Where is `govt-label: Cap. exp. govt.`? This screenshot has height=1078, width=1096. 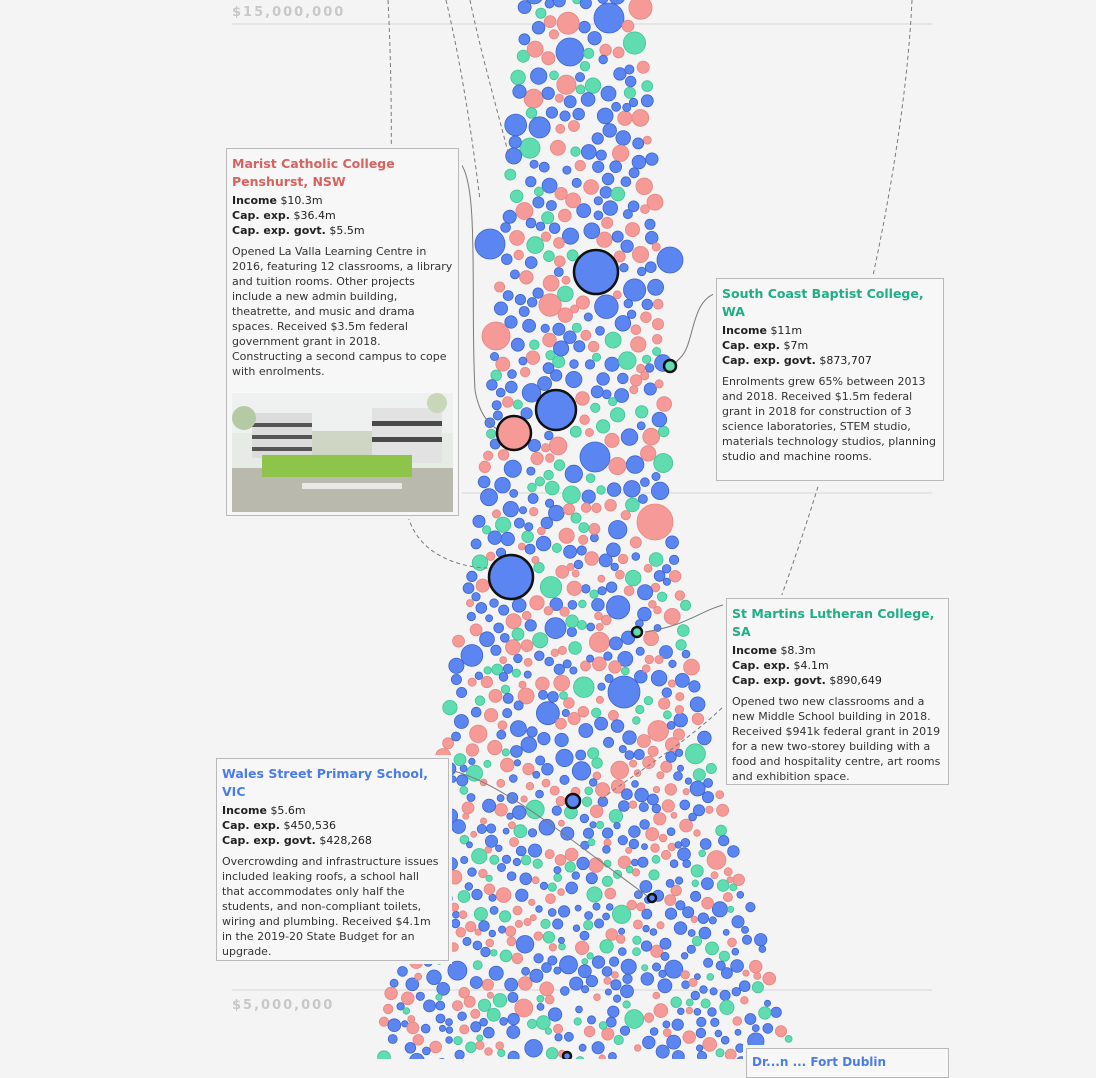
govt-label: Cap. exp. govt. is located at coordinates (269, 840).